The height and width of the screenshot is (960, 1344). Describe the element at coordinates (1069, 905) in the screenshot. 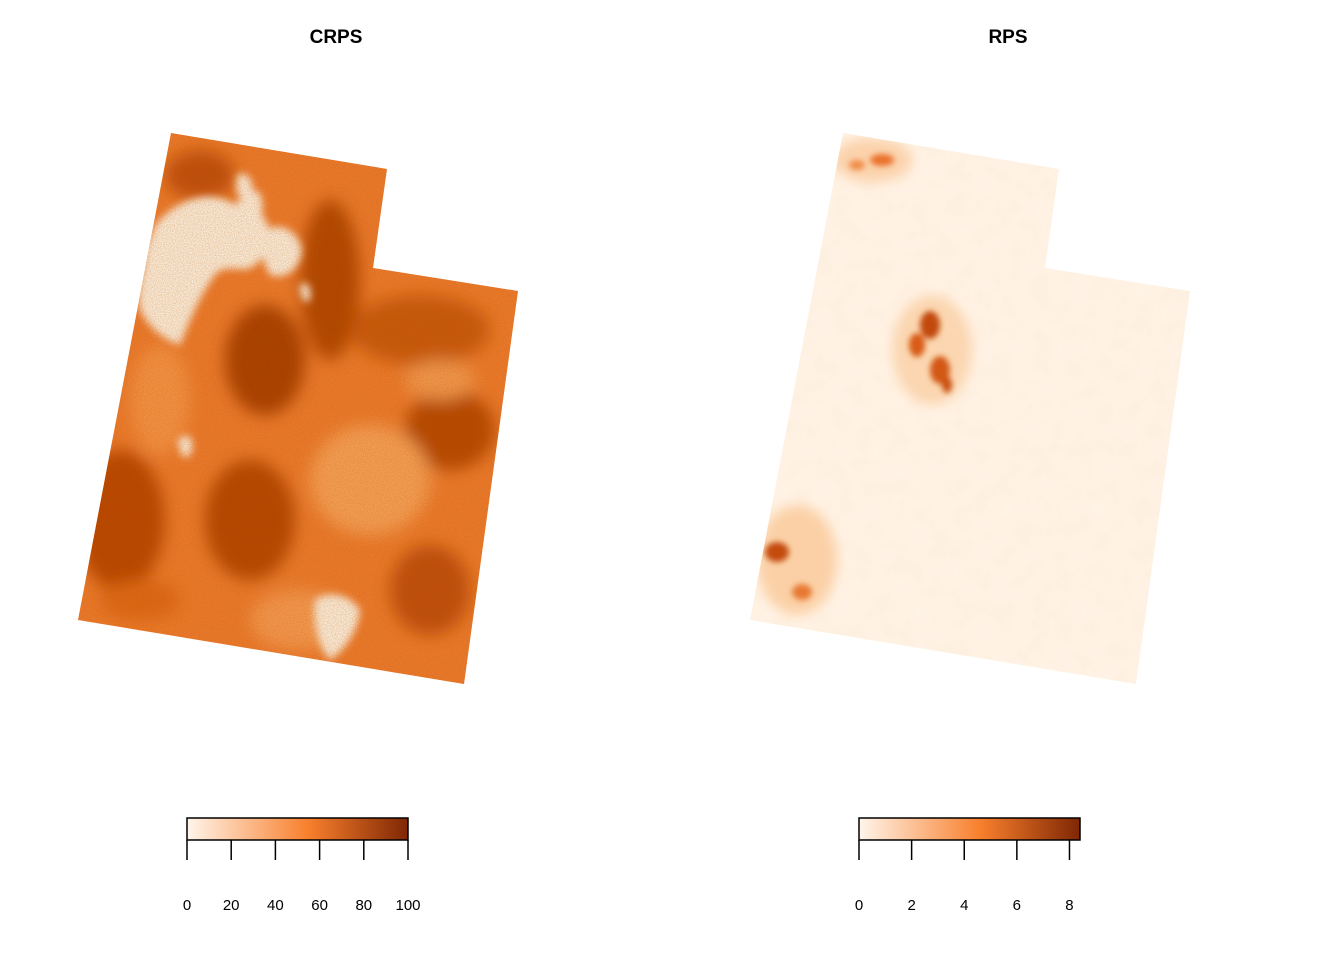

I see `legend-tick-label: 8` at that location.